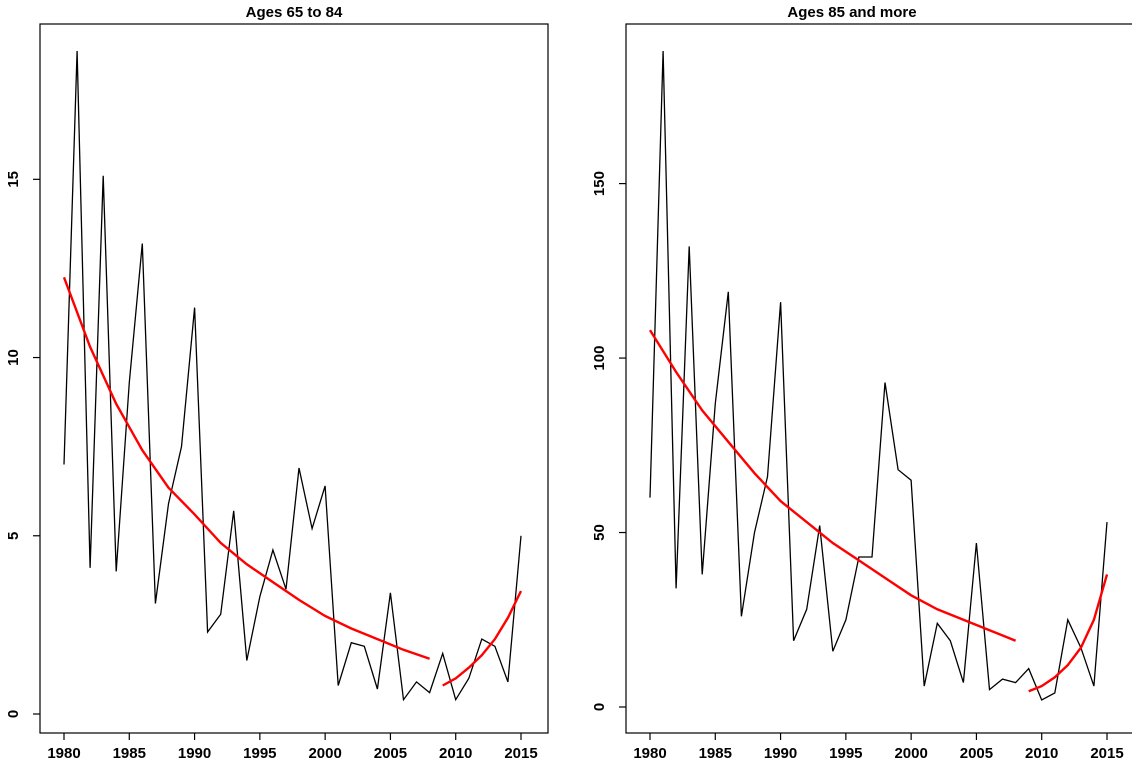  Describe the element at coordinates (851, 12) in the screenshot. I see `chart-title: Ages 85 and more` at that location.